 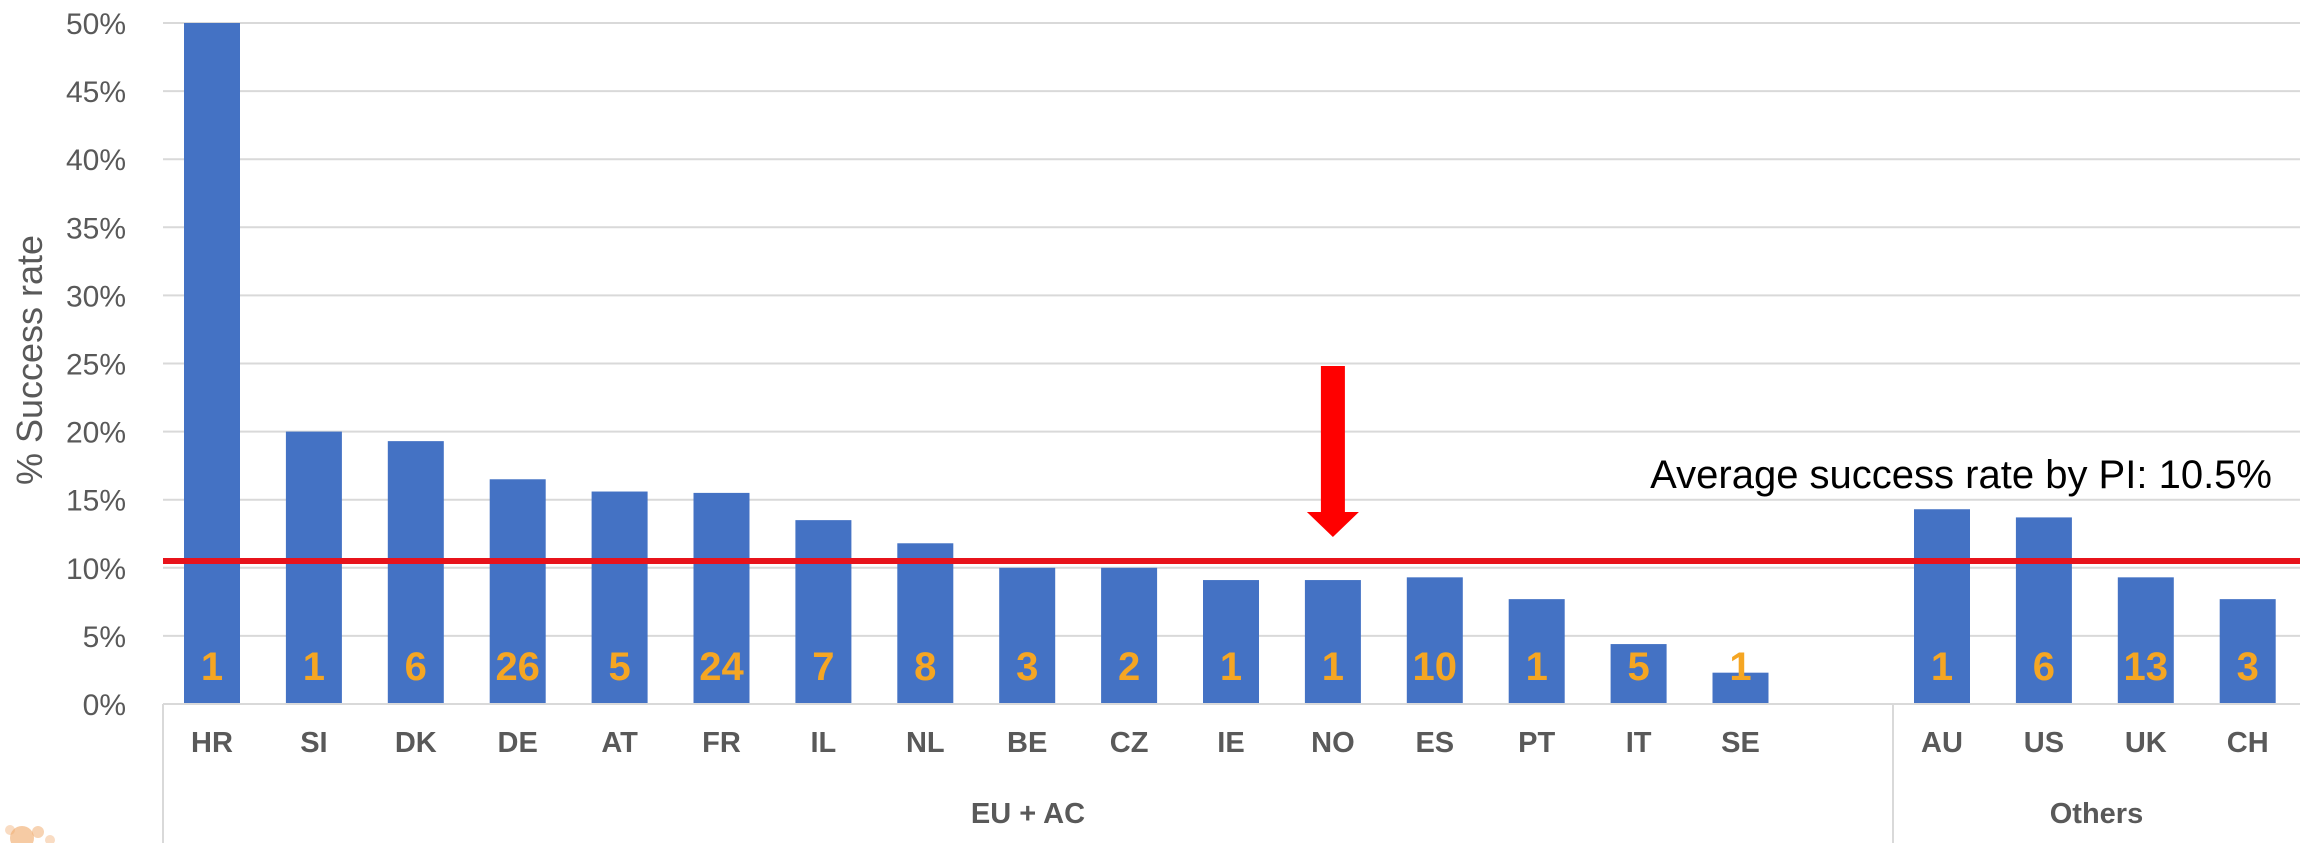 What do you see at coordinates (1942, 743) in the screenshot?
I see `category-label: AU` at bounding box center [1942, 743].